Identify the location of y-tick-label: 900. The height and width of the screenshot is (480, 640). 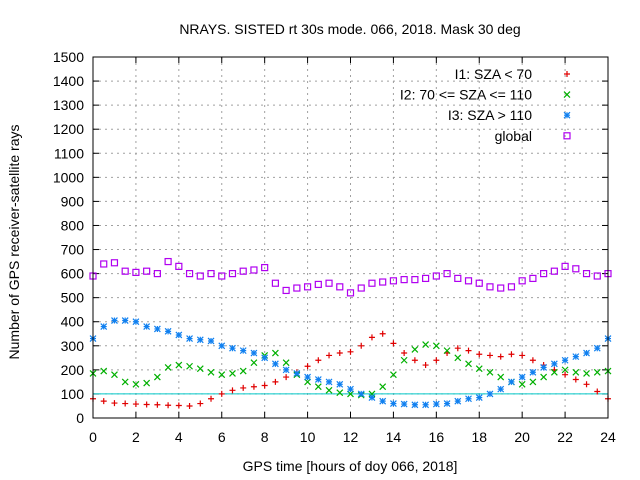
(73, 201).